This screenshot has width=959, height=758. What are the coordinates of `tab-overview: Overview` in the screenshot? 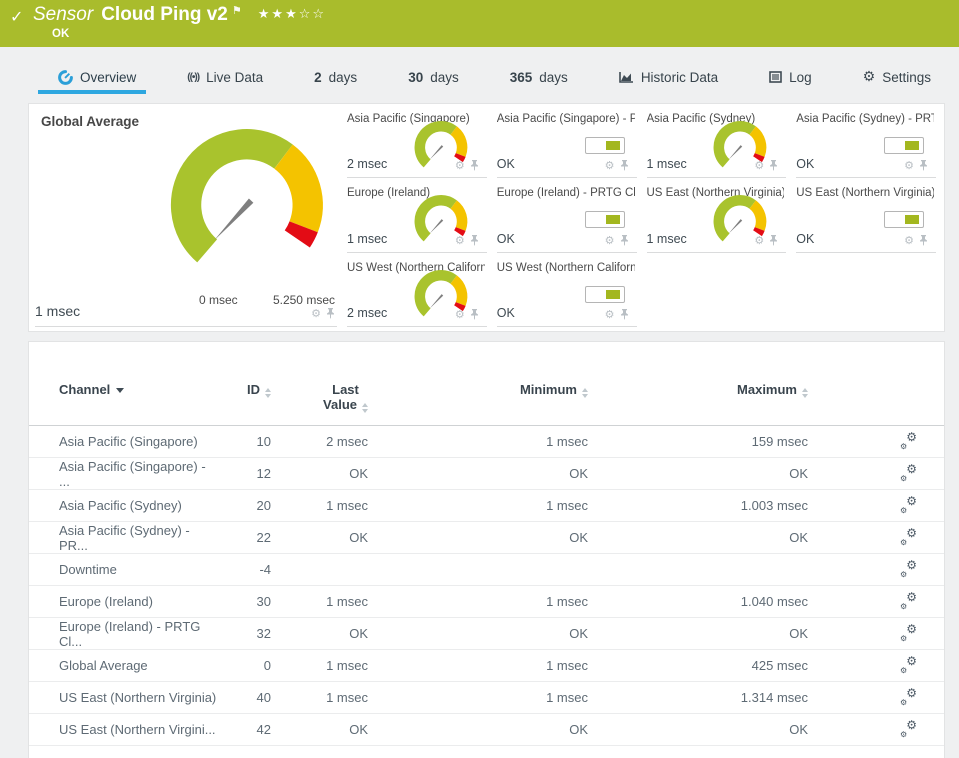 It's located at (92, 77).